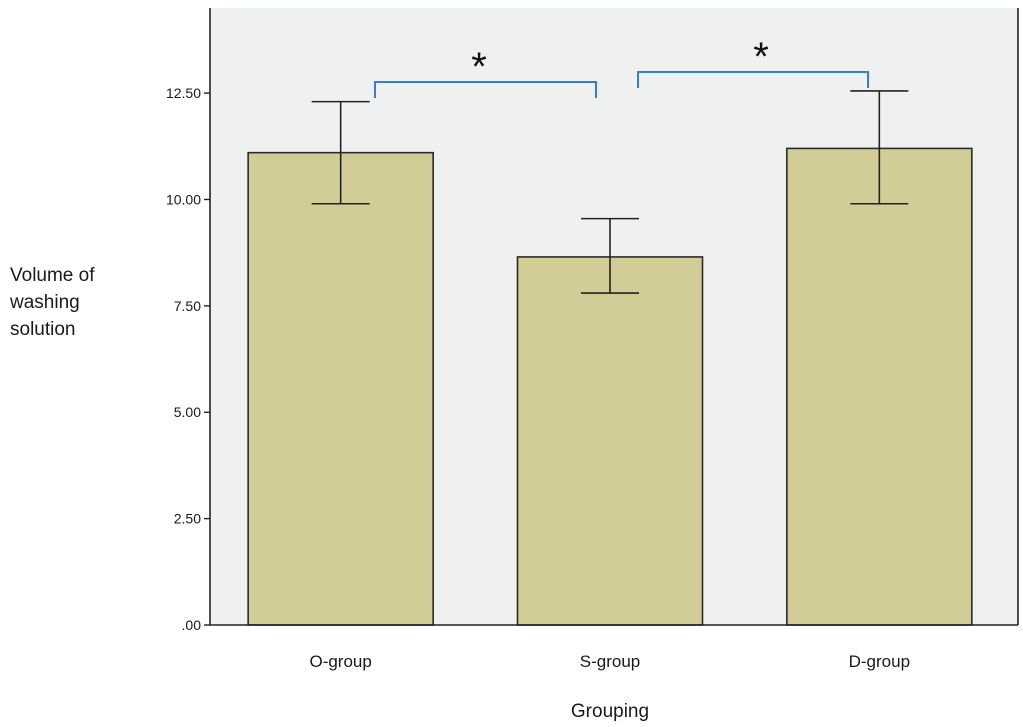  Describe the element at coordinates (879, 661) in the screenshot. I see `x-tick-label: D-group` at that location.